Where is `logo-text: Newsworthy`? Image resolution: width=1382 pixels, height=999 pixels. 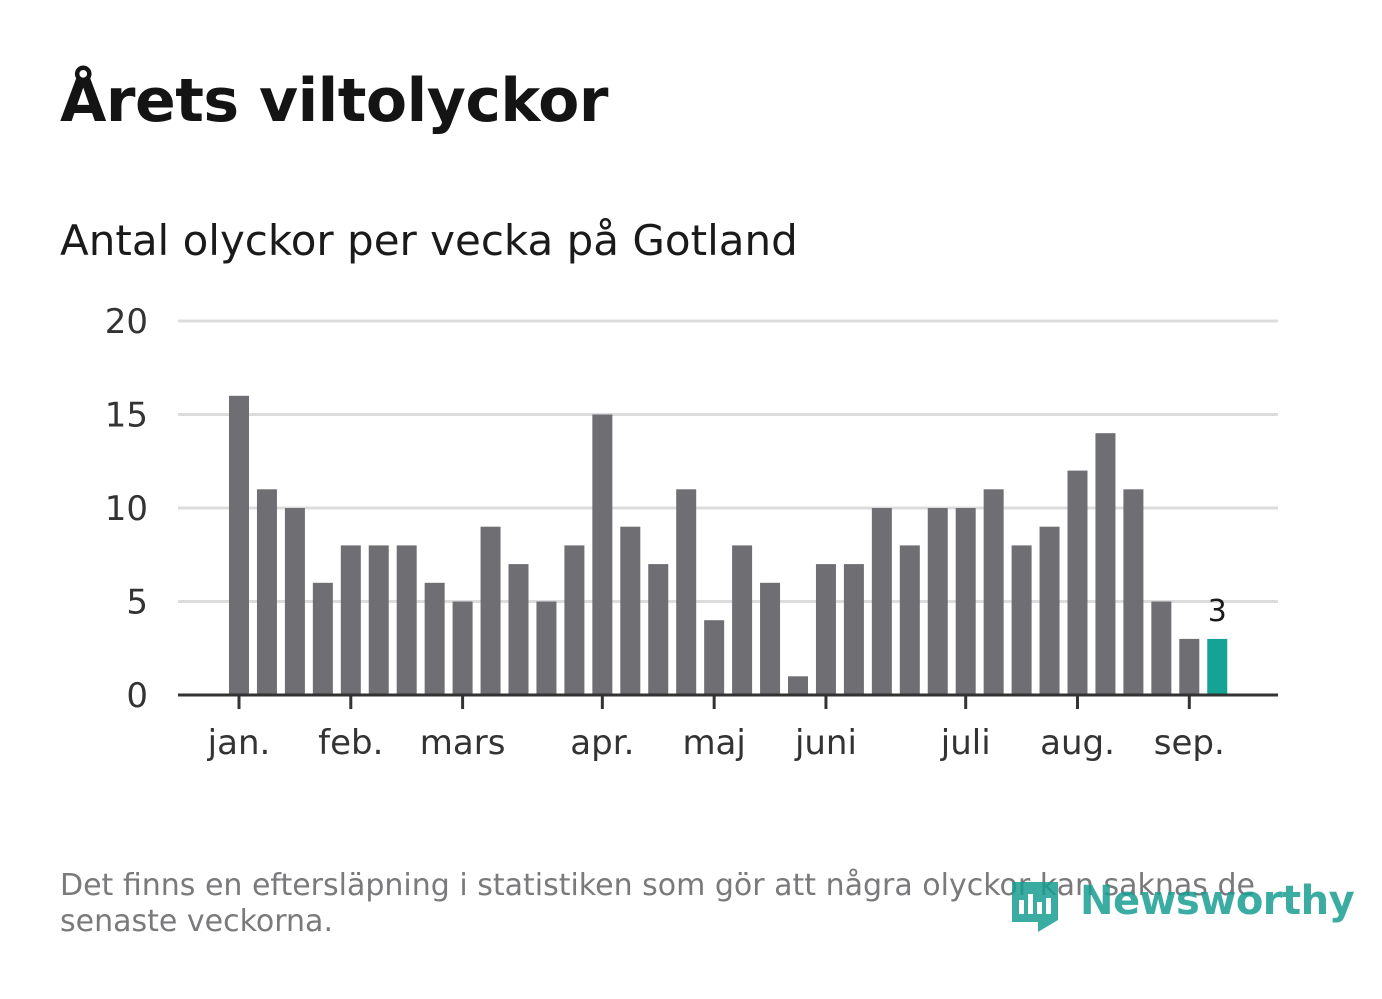 logo-text: Newsworthy is located at coordinates (1217, 901).